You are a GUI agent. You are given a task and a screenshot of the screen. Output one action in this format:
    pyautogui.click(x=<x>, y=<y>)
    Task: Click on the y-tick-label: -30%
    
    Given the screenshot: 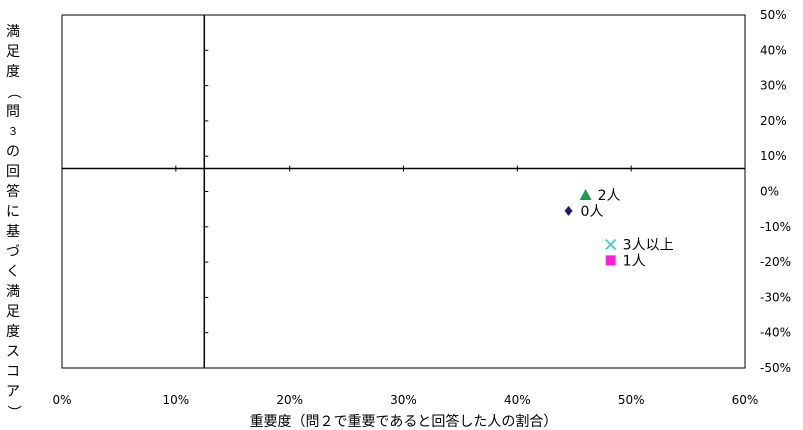 What is the action you would take?
    pyautogui.click(x=775, y=297)
    